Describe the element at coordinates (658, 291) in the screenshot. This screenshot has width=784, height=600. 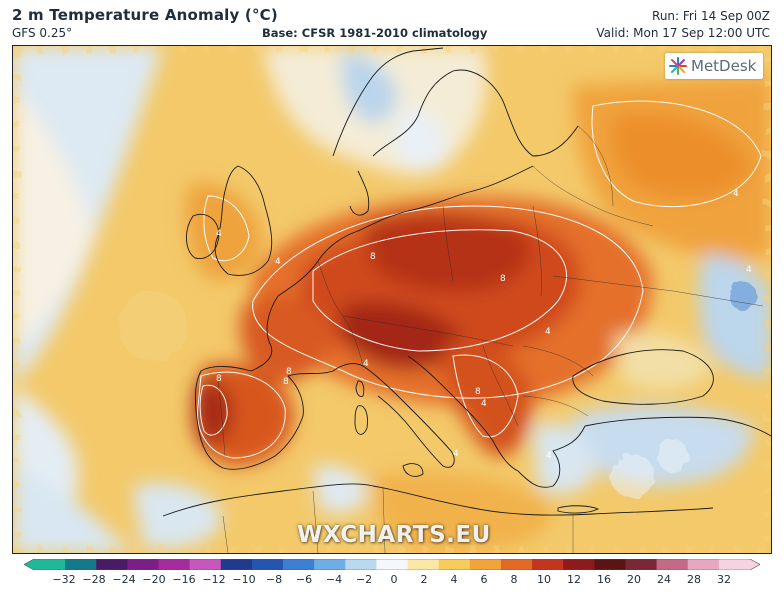
I see `border-ukraine` at that location.